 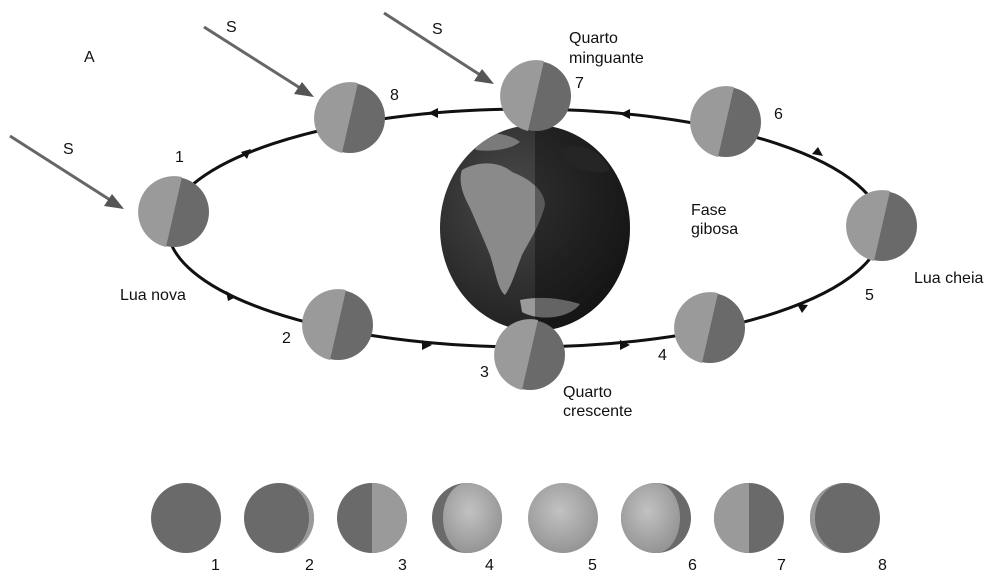 What do you see at coordinates (606, 58) in the screenshot?
I see `orbit-caption-7-line2: minguante` at bounding box center [606, 58].